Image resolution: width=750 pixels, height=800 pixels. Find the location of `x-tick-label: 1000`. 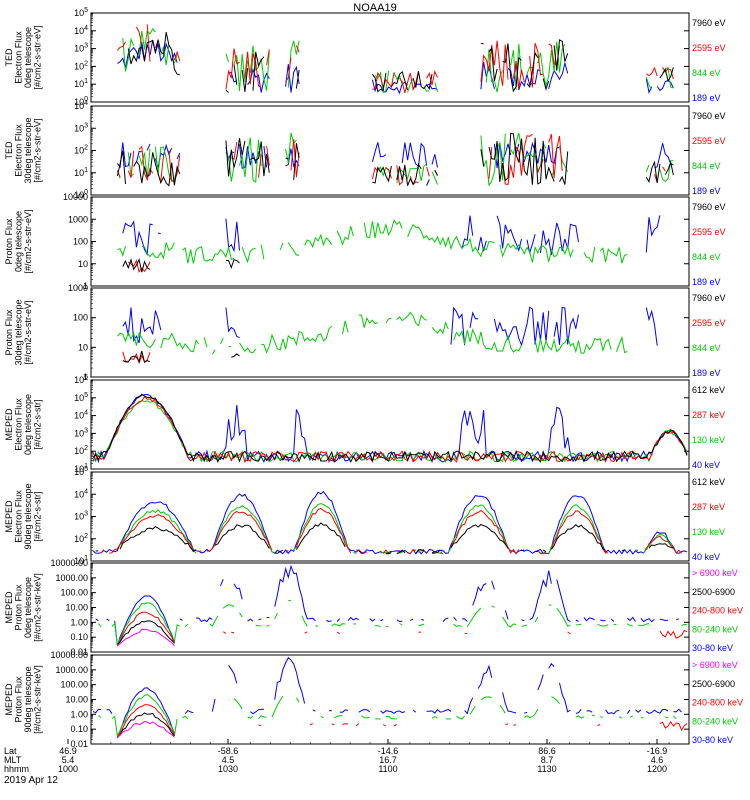

x-tick-label: 1000 is located at coordinates (68, 769).